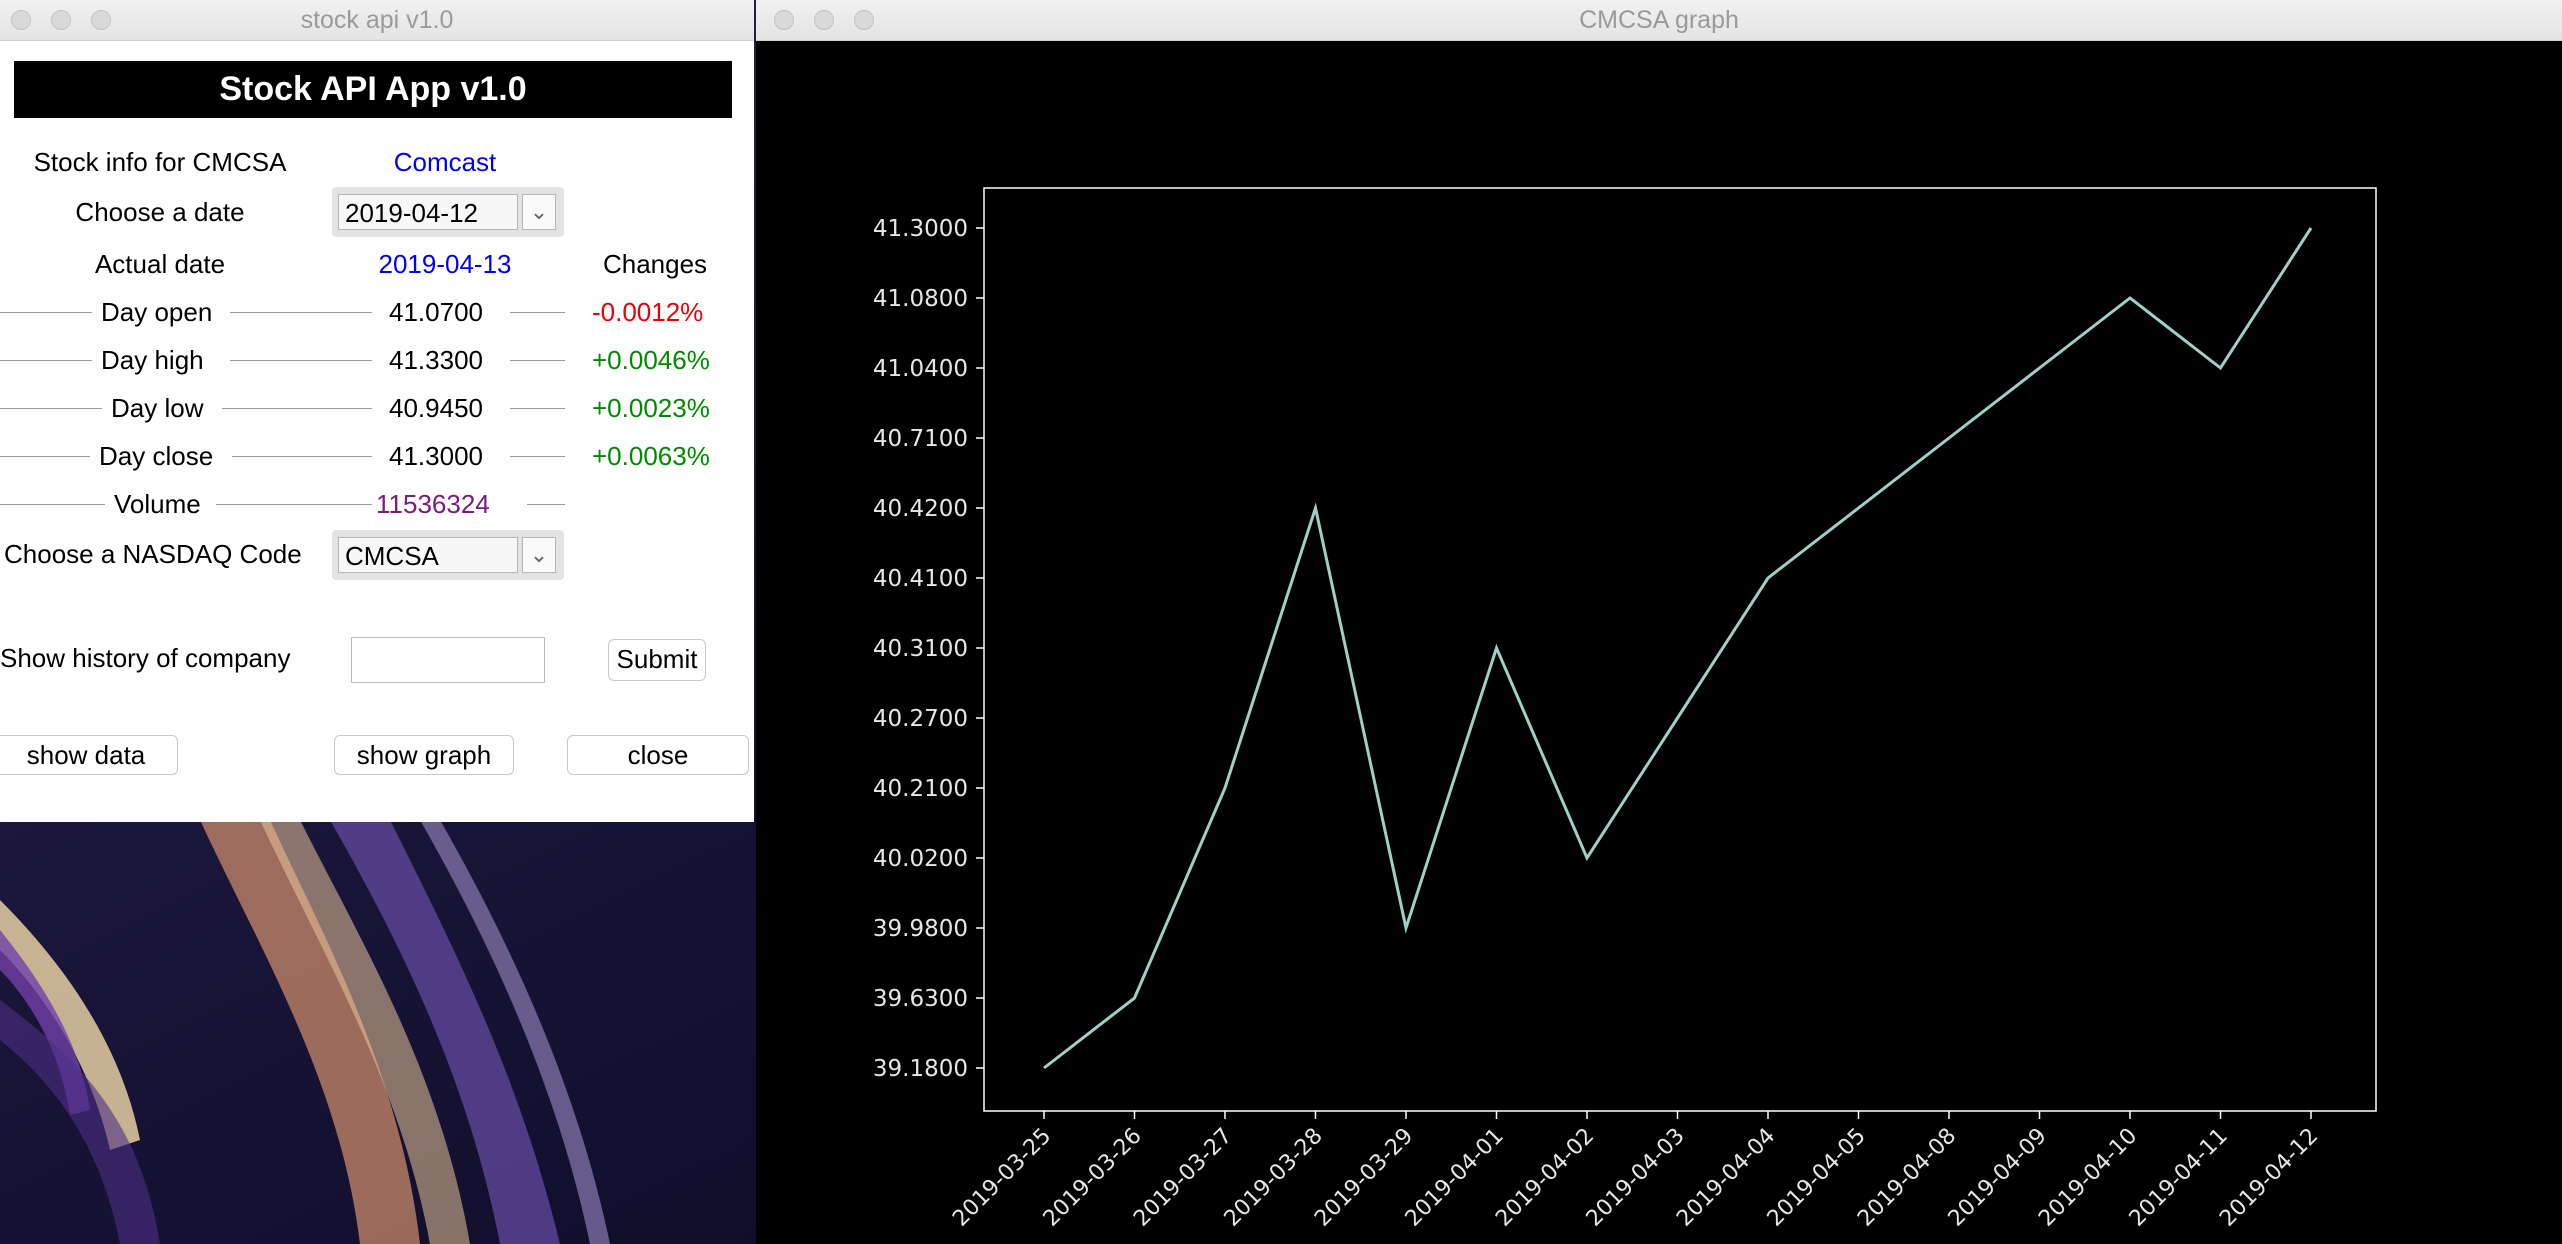 The image size is (2562, 1244). Describe the element at coordinates (920, 439) in the screenshot. I see `y-tick-label: 40.7100` at that location.